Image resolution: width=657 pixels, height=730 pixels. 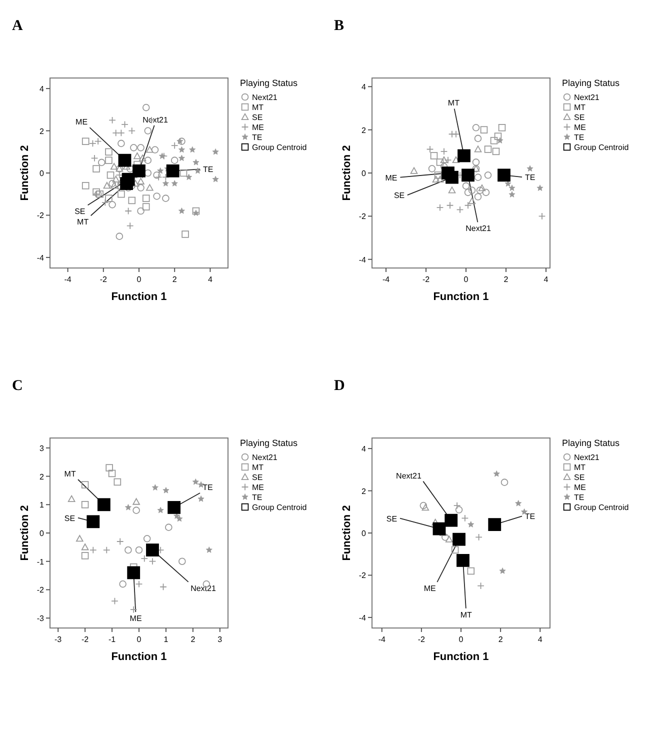 What do you see at coordinates (112, 639) in the screenshot?
I see `x-tick-label: -1` at bounding box center [112, 639].